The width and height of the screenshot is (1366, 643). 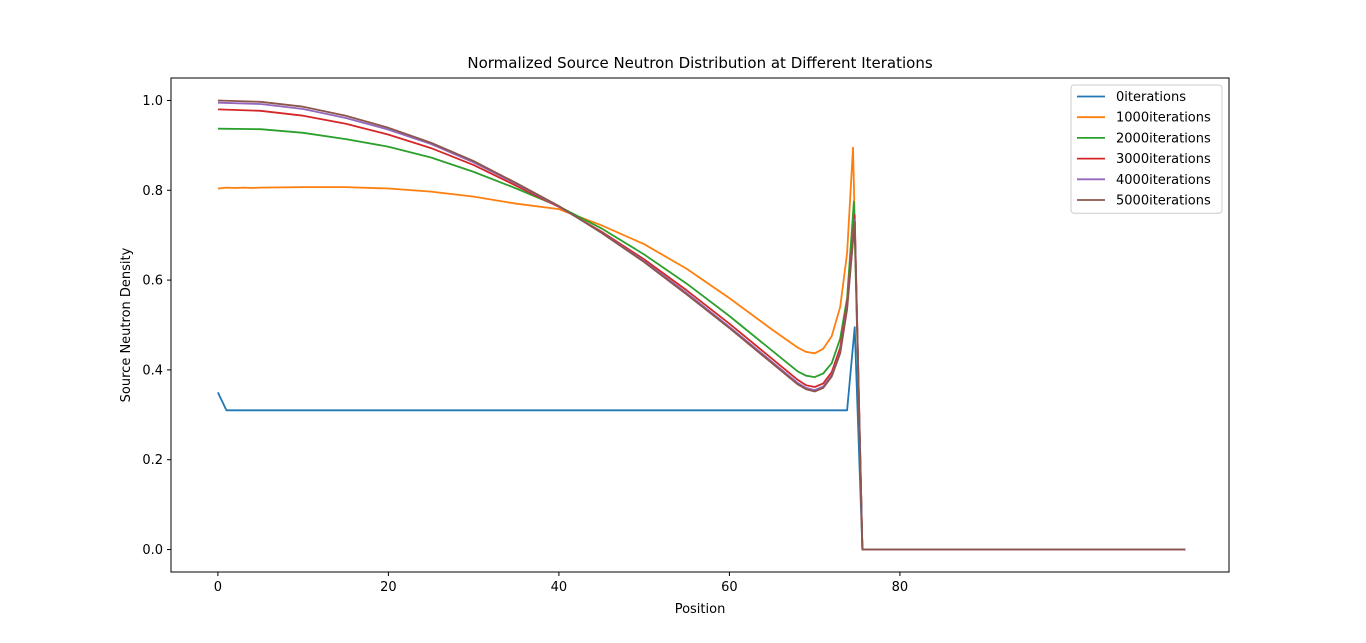 I want to click on x-tick-label: 80, so click(x=900, y=587).